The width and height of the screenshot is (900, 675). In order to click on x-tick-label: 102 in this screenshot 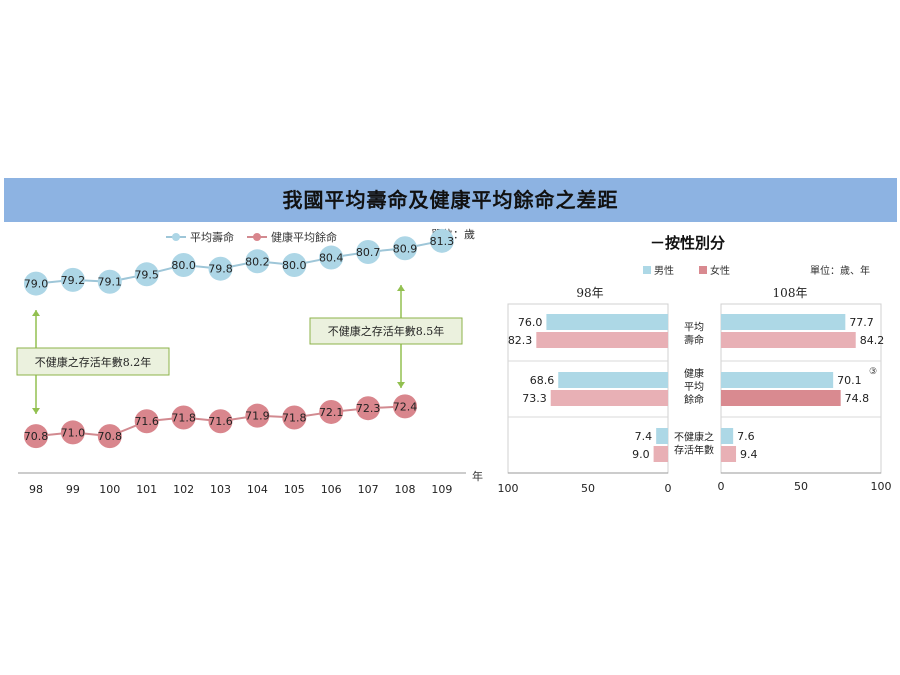, I will do `click(183, 489)`.